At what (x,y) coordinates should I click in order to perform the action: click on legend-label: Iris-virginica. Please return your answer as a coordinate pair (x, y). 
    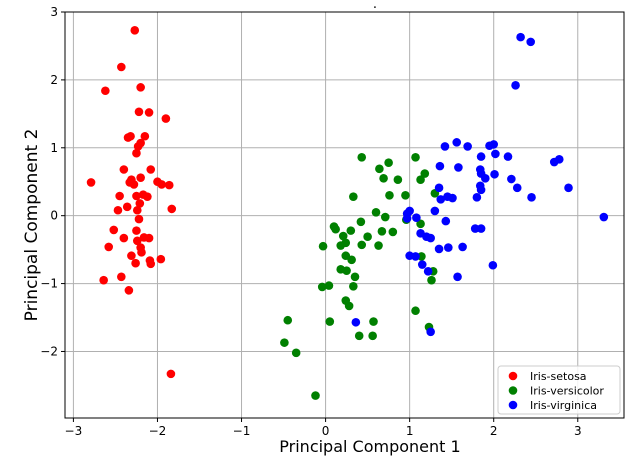
    Looking at the image, I should click on (563, 405).